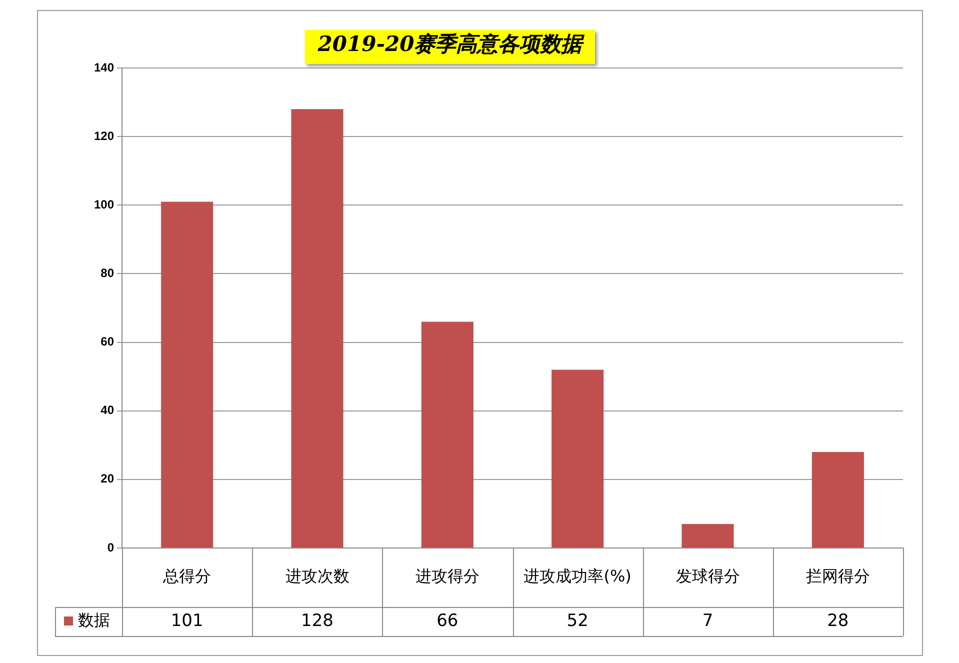 The height and width of the screenshot is (663, 959). Describe the element at coordinates (107, 479) in the screenshot. I see `y-tick-label: 20` at that location.